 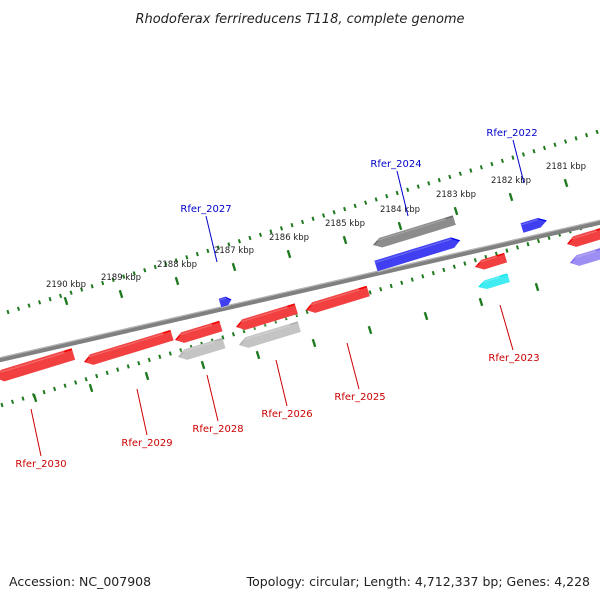 What do you see at coordinates (513, 358) in the screenshot?
I see `gene-label-rfer-2023: Rfer_2023` at bounding box center [513, 358].